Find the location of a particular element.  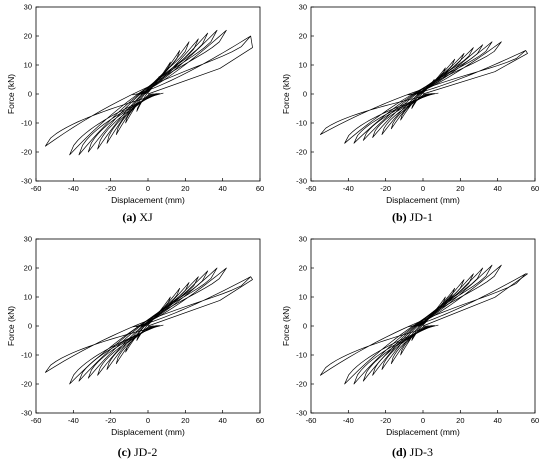

chart-caption: (c) JD-2 is located at coordinates (137, 452).